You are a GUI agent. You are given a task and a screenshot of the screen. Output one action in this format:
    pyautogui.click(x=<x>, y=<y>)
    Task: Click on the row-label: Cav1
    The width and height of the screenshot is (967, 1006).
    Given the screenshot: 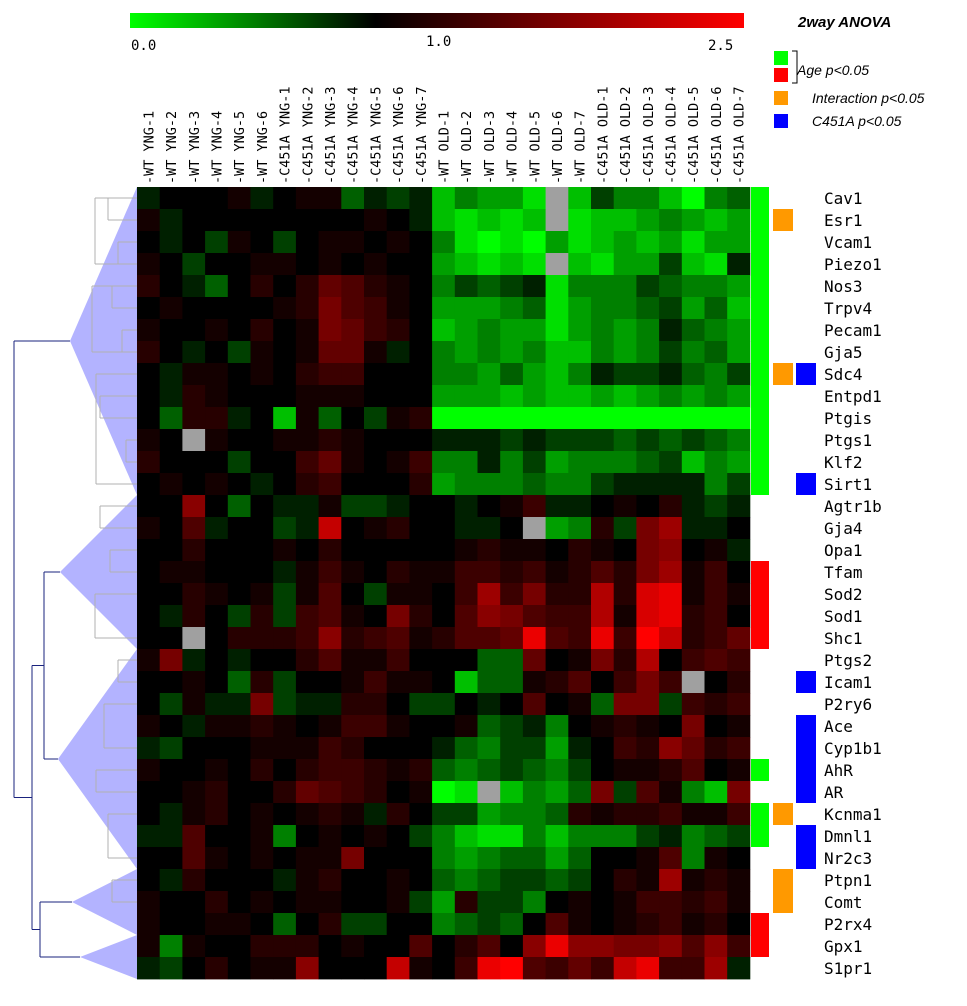 What is the action you would take?
    pyautogui.click(x=843, y=198)
    